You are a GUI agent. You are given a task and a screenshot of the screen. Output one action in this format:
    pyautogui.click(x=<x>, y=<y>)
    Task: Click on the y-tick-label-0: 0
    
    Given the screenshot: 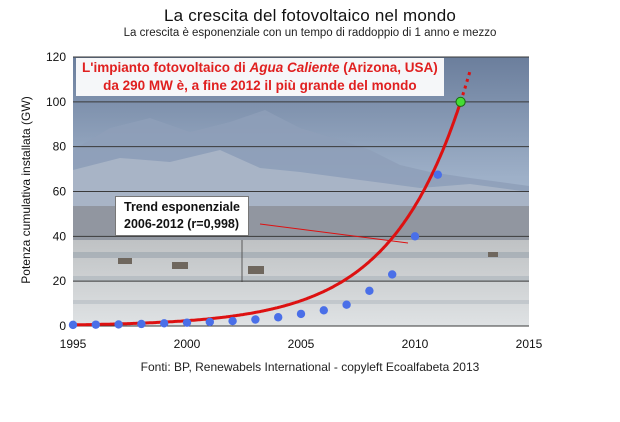 What is the action you would take?
    pyautogui.click(x=62, y=326)
    